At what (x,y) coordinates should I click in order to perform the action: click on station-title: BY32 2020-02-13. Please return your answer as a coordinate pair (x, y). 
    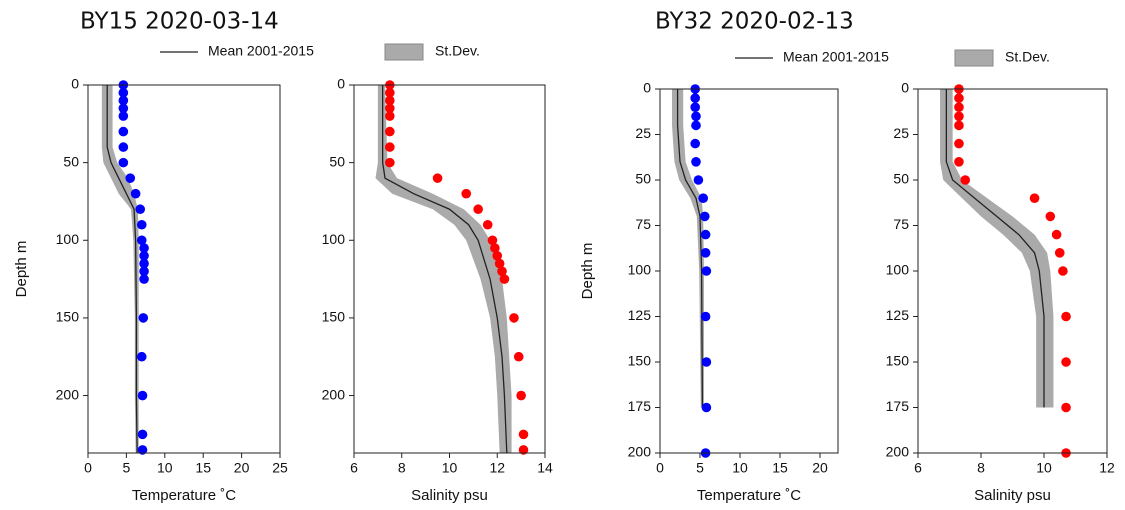
    Looking at the image, I should click on (754, 22).